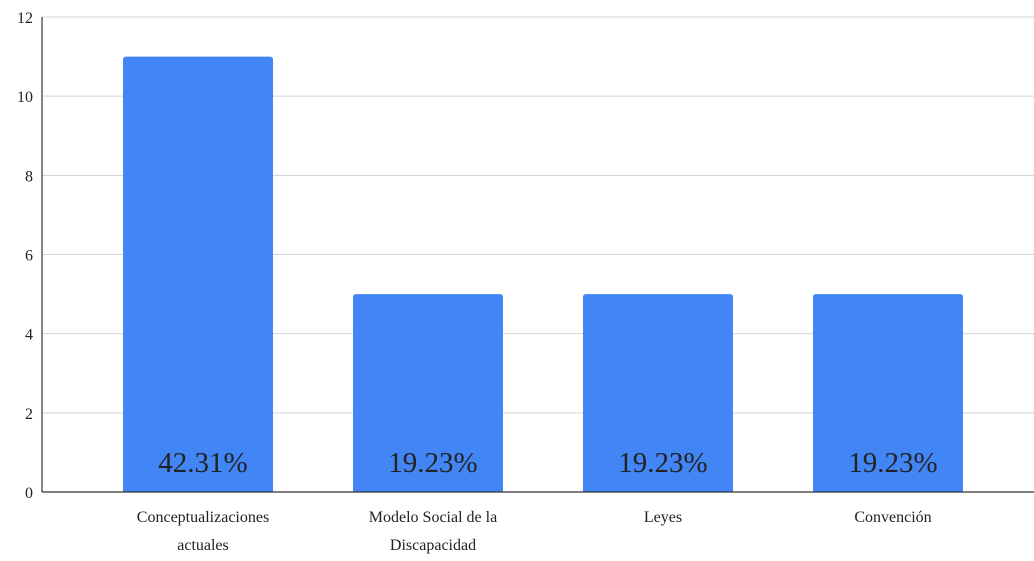 The width and height of the screenshot is (1034, 561). What do you see at coordinates (29, 256) in the screenshot?
I see `y-tick-label: 6` at bounding box center [29, 256].